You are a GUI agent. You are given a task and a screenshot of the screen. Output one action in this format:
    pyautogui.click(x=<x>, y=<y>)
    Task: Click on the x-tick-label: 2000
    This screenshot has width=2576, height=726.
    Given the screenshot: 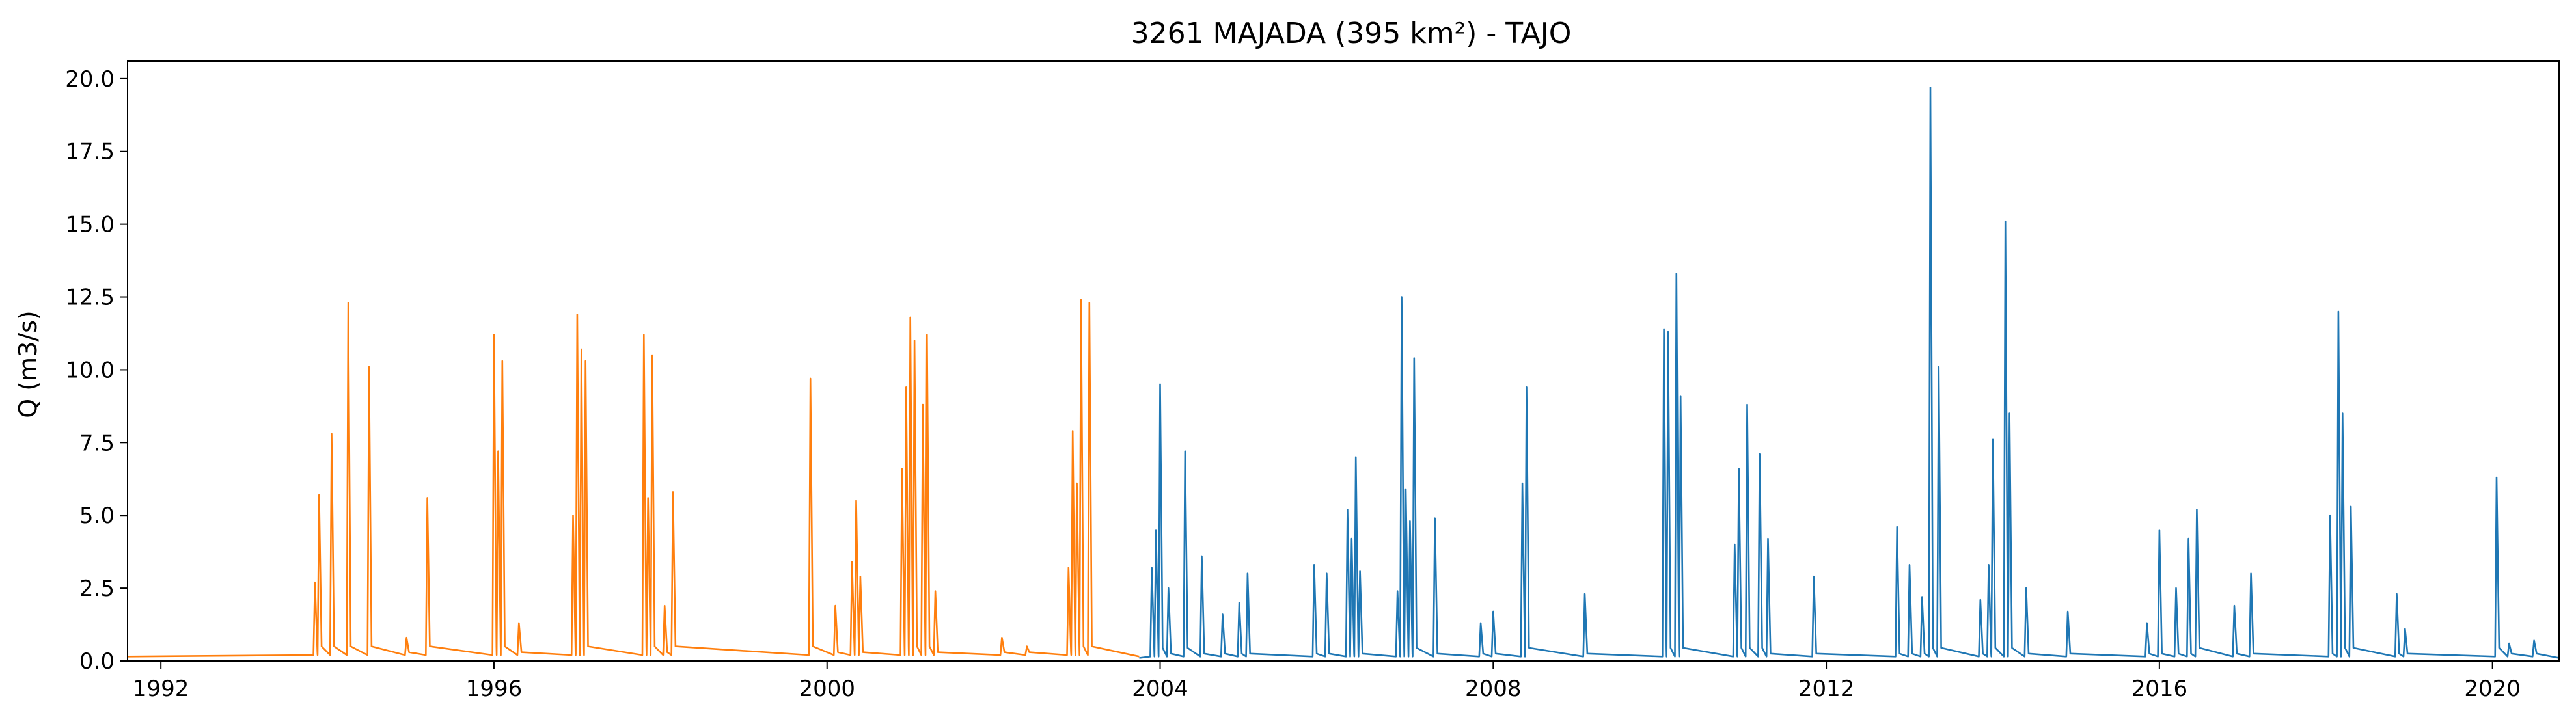 What is the action you would take?
    pyautogui.click(x=827, y=689)
    